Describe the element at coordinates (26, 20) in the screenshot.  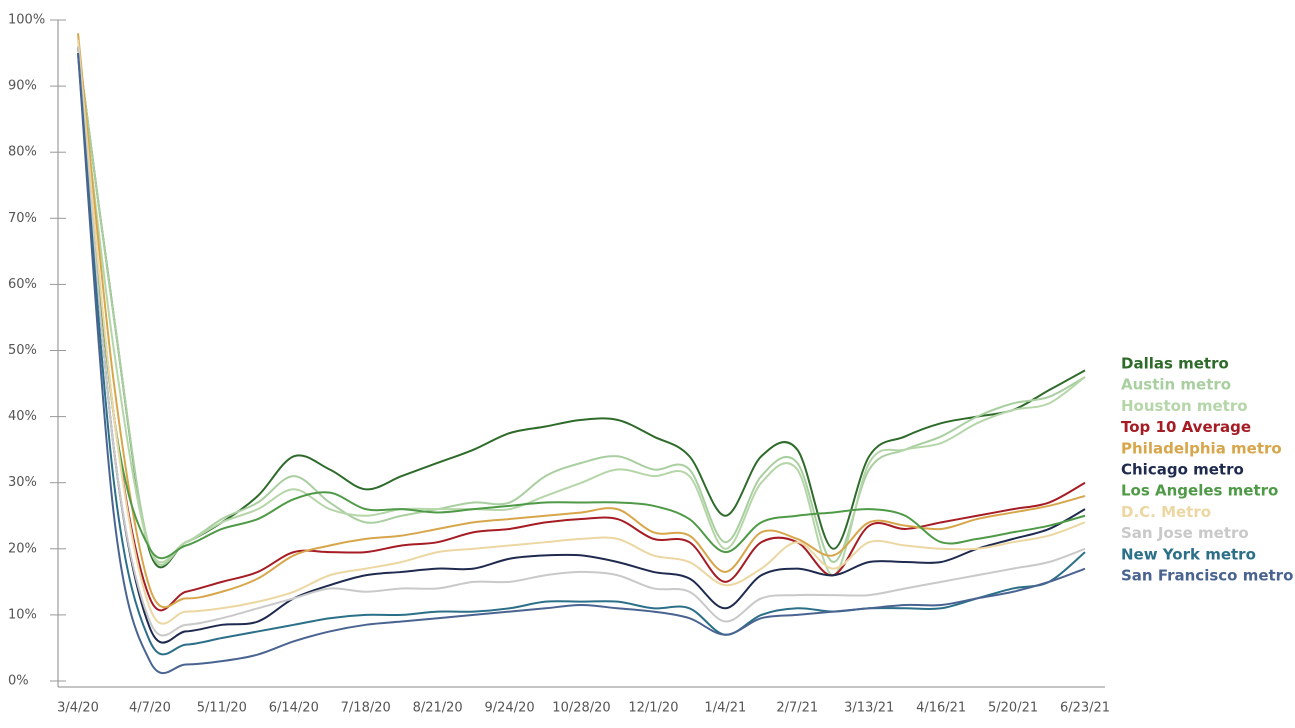
I see `y-tick-label: 100%` at that location.